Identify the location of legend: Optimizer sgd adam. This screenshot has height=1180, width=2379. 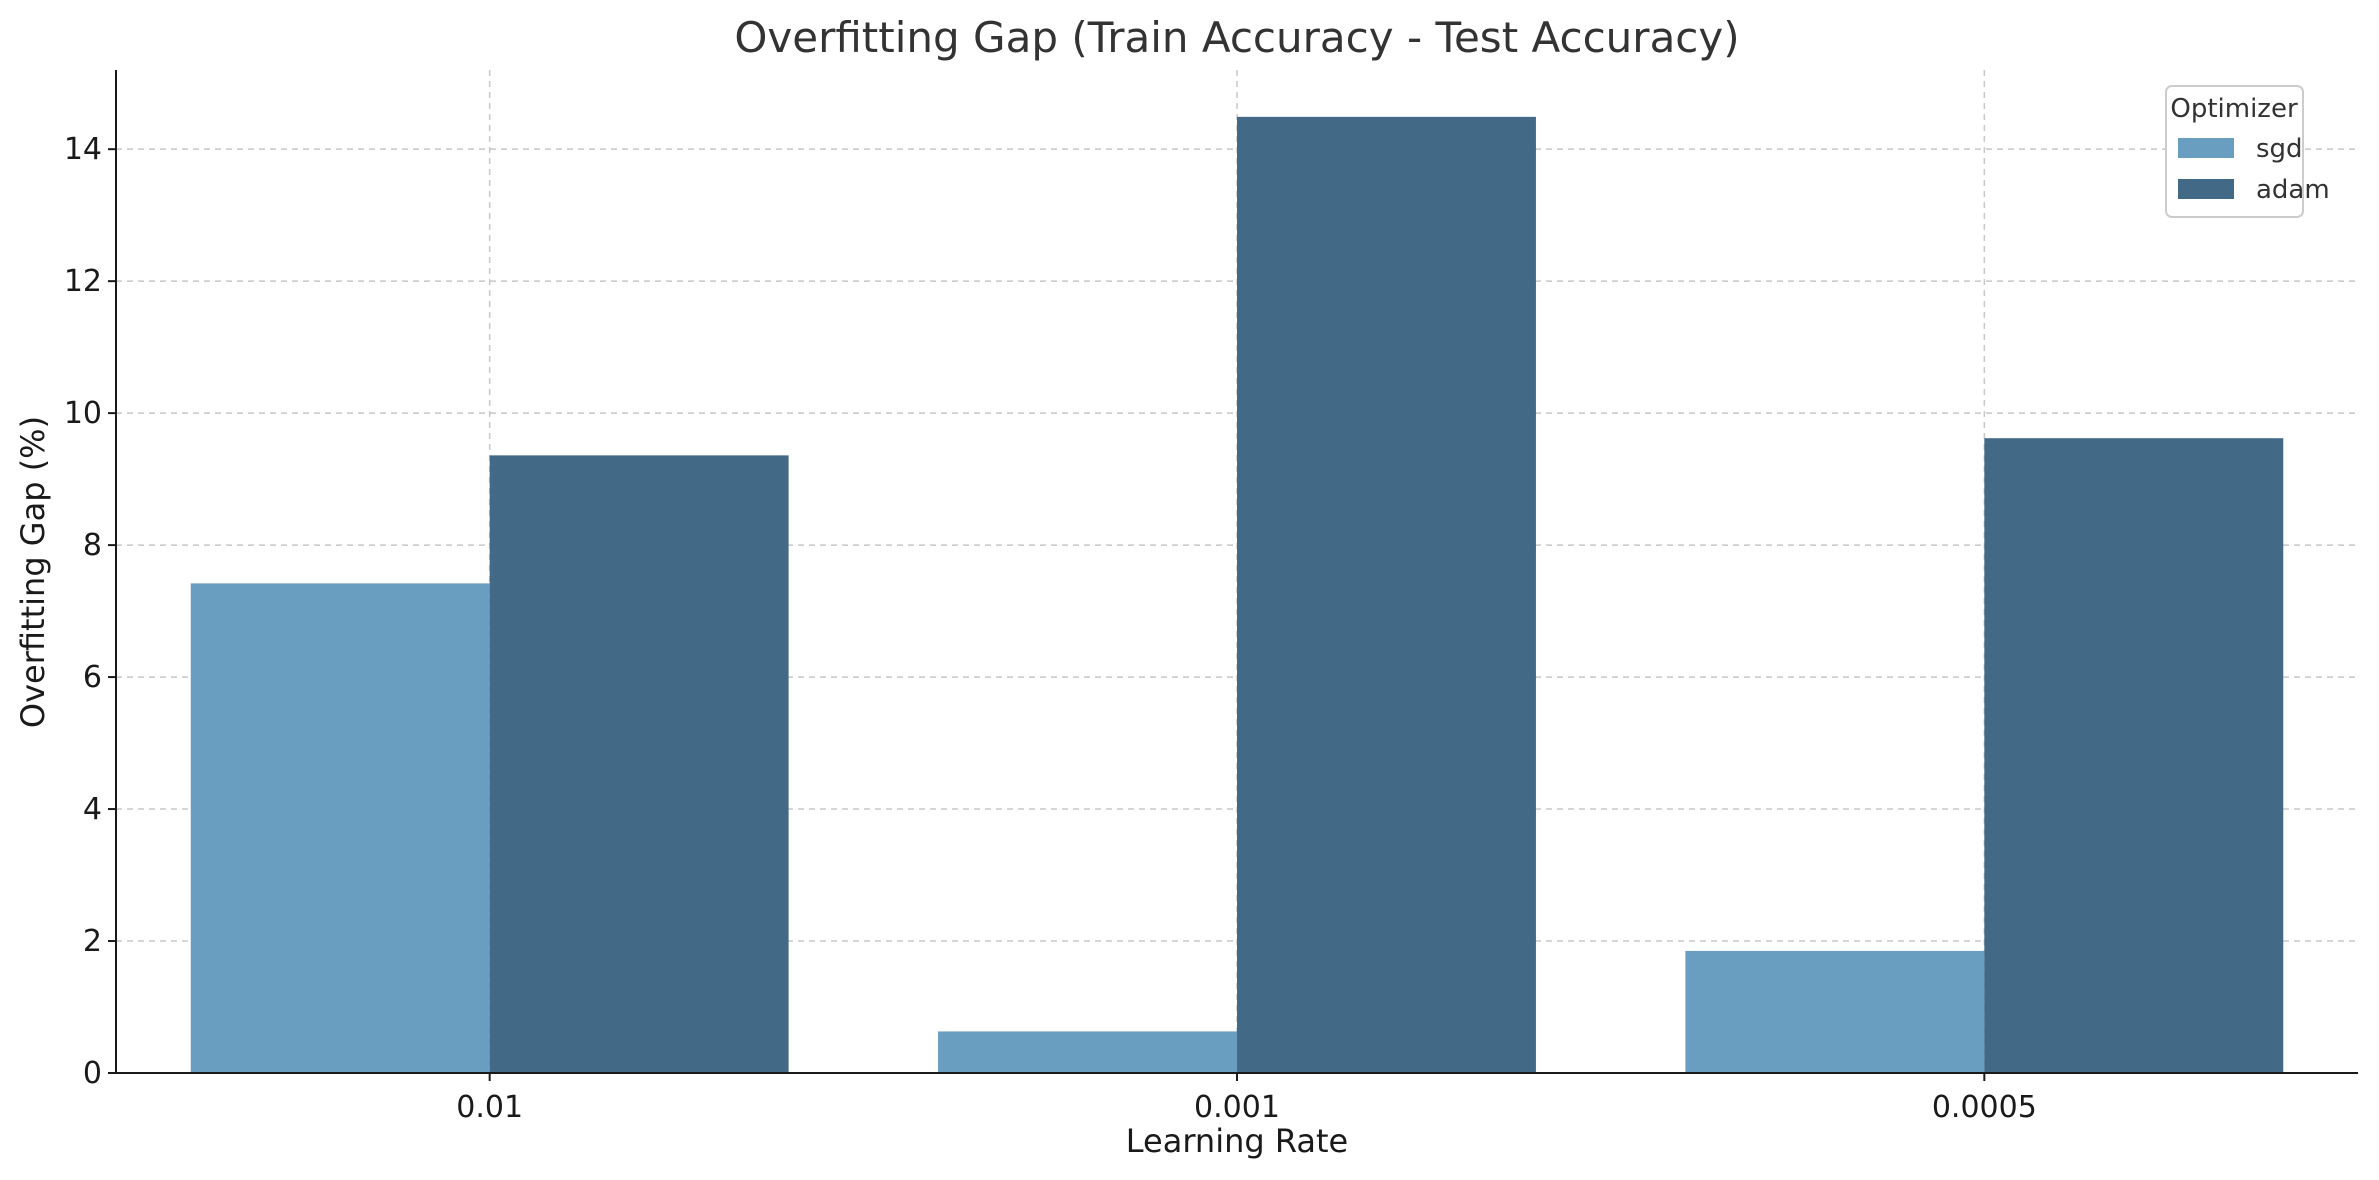
(2247, 151).